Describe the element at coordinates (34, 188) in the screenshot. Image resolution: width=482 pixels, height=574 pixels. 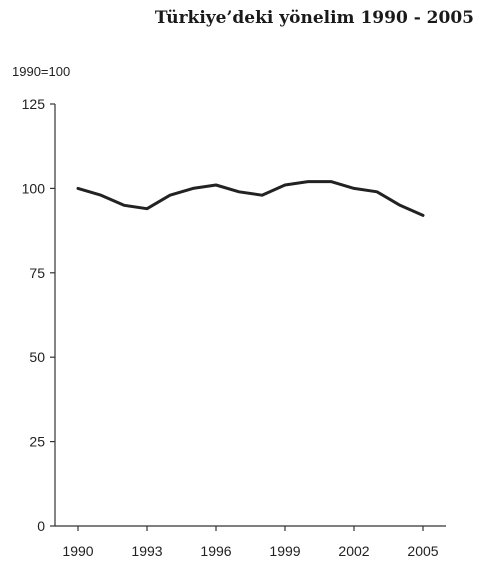
I see `y-tick-label: 100` at that location.